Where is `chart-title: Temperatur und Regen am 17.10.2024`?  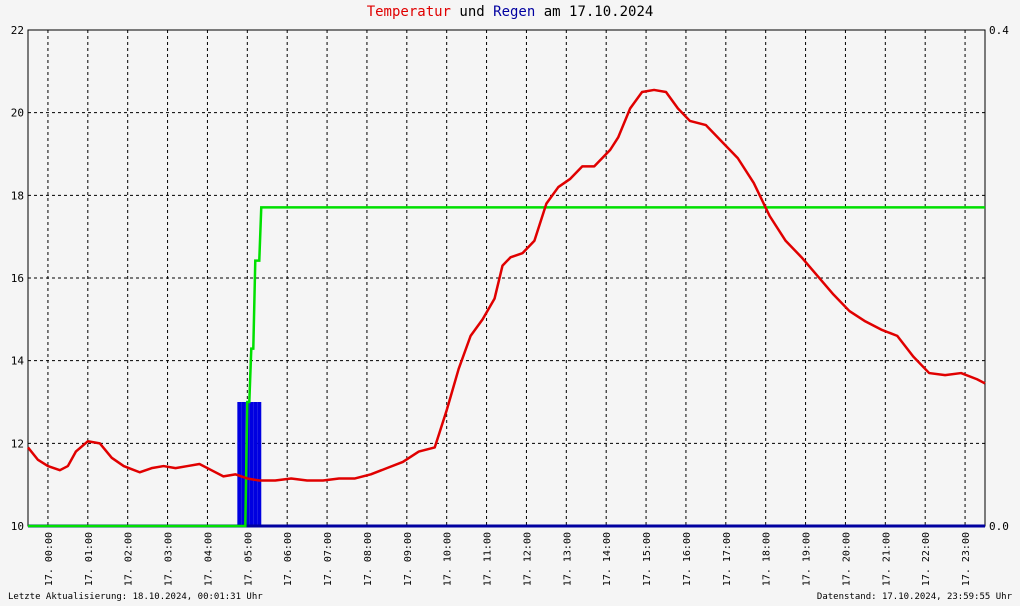 chart-title: Temperatur und Regen am 17.10.2024 is located at coordinates (510, 12).